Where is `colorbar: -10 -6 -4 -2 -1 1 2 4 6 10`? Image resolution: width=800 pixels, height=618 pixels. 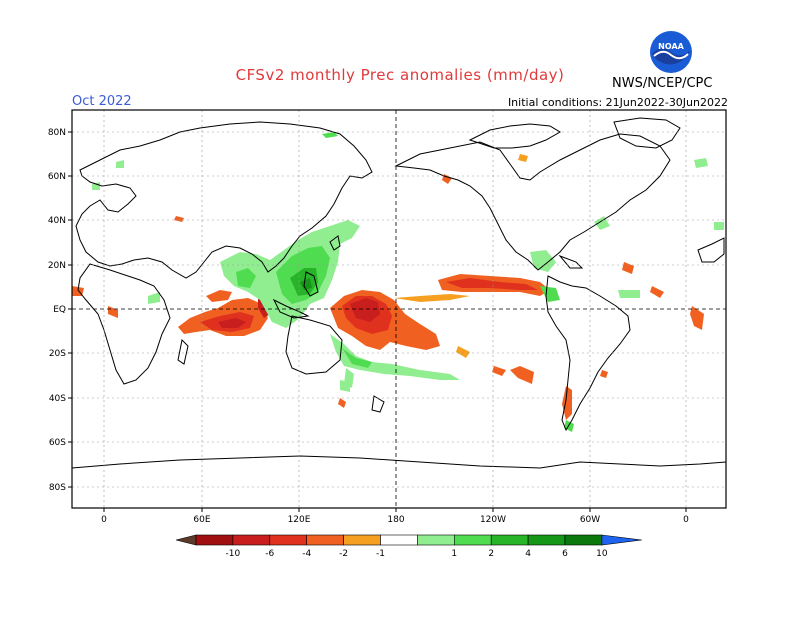
colorbar: -10 -6 -4 -2 -1 1 2 4 6 10 is located at coordinates (408, 546).